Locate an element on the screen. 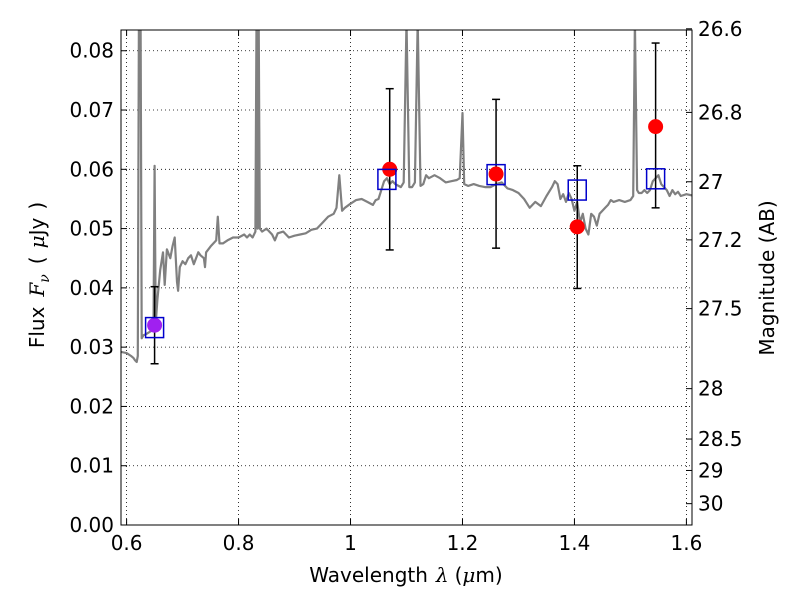 The width and height of the screenshot is (800, 600). ylabel-F: F is located at coordinates (37, 290).